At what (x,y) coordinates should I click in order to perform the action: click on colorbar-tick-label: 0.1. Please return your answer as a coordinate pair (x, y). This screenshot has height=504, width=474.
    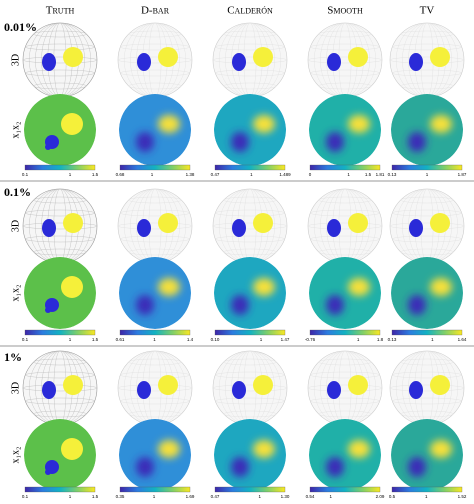
    Looking at the image, I should click on (25, 174).